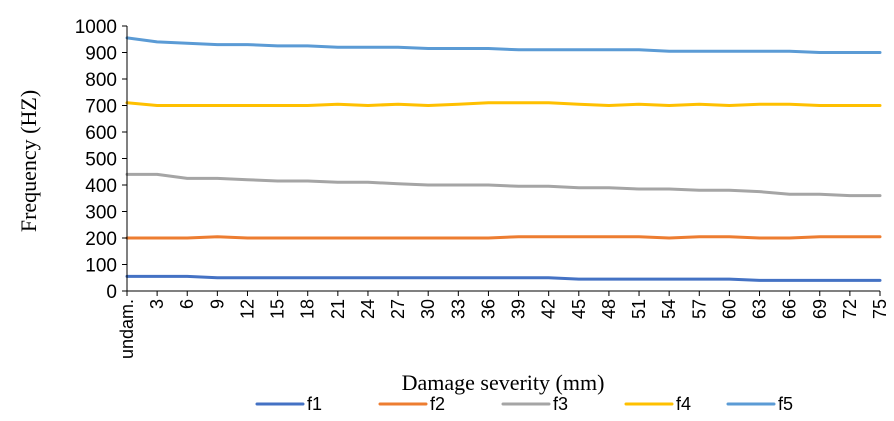  I want to click on x-tick-label: 39, so click(519, 309).